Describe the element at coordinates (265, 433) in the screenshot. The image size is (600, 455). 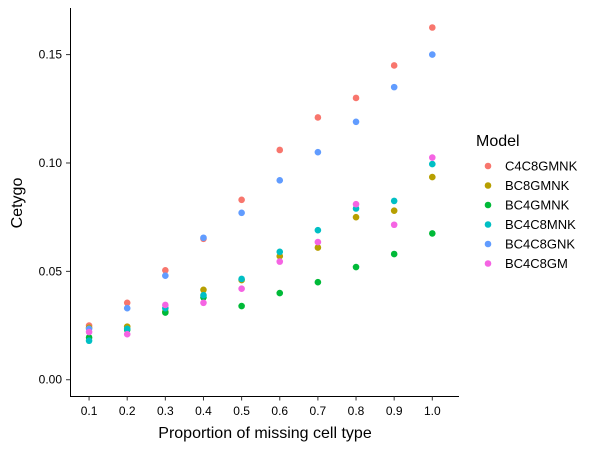
I see `x-axis-title: Proportion of missing cell type` at that location.